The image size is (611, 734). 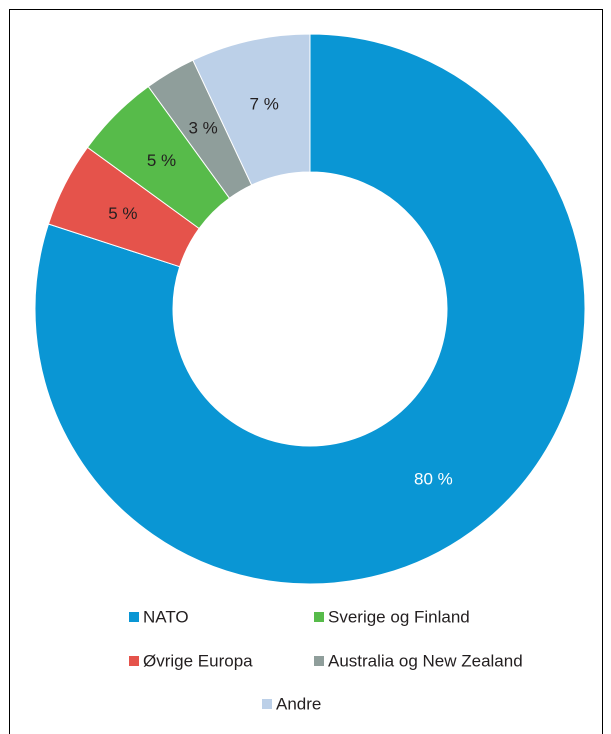 What do you see at coordinates (319, 661) in the screenshot?
I see `legend-swatch-australia-og-new-zealand` at bounding box center [319, 661].